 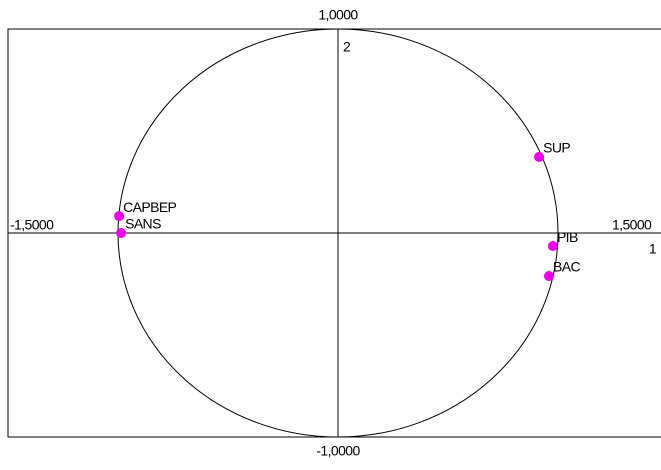 What do you see at coordinates (347, 47) in the screenshot?
I see `y-axis-label: 2` at bounding box center [347, 47].